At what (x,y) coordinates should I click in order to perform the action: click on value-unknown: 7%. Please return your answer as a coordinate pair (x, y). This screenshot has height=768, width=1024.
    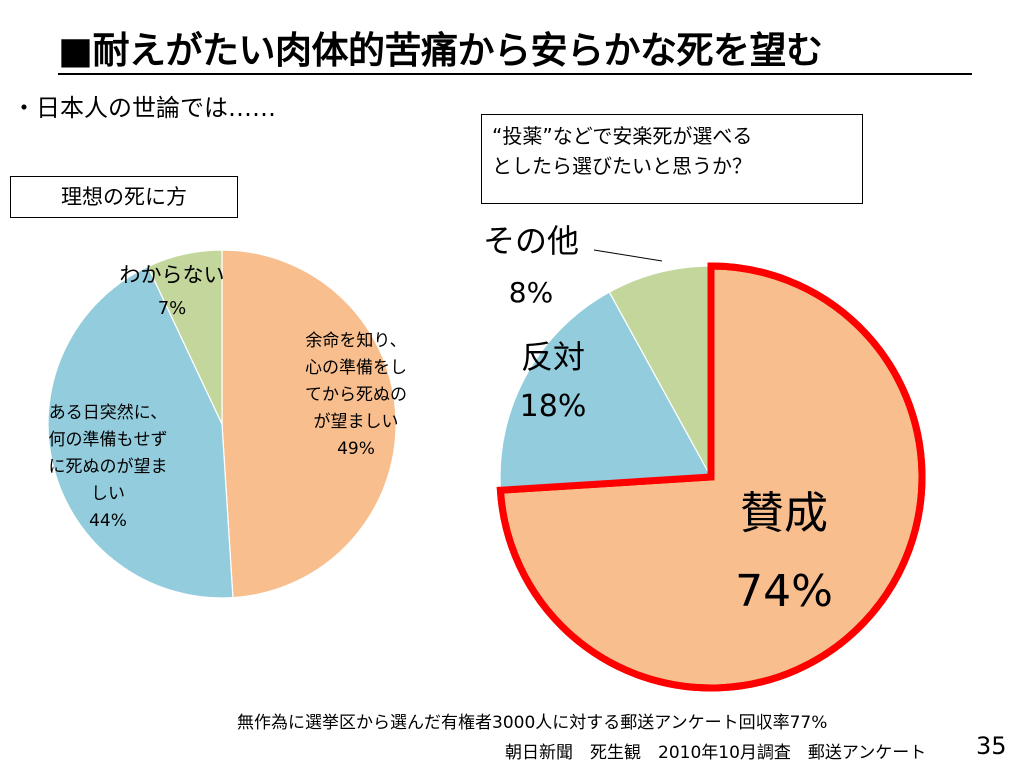
    Looking at the image, I should click on (172, 308).